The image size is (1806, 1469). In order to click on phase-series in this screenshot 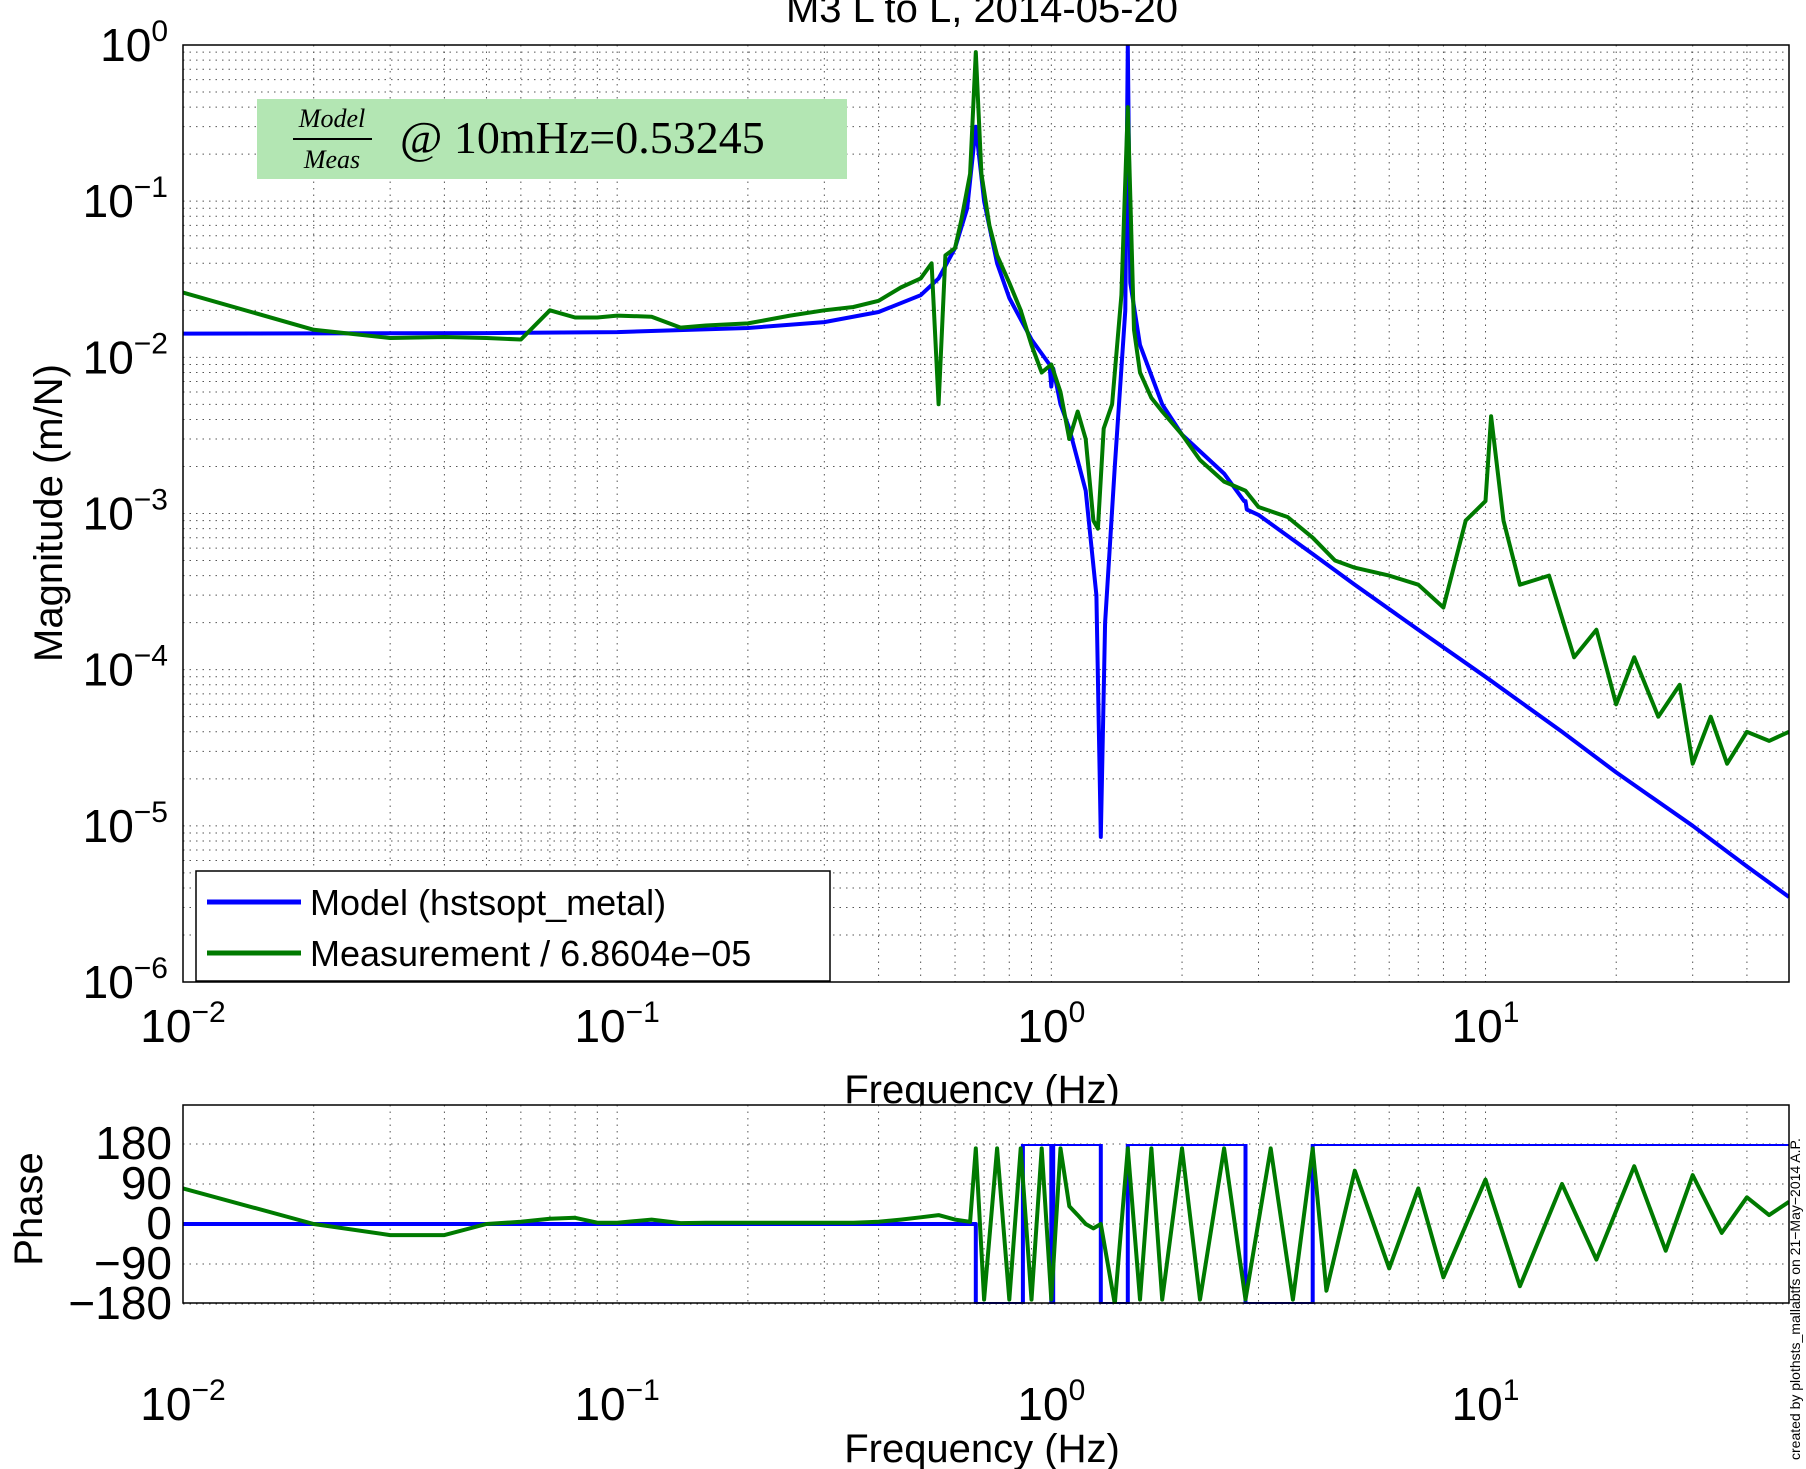, I will do `click(986, 1224)`.